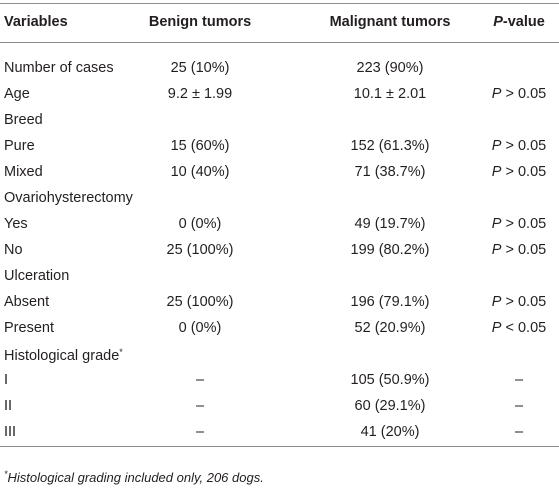 The height and width of the screenshot is (490, 559). What do you see at coordinates (279, 3) in the screenshot?
I see `top-rule` at bounding box center [279, 3].